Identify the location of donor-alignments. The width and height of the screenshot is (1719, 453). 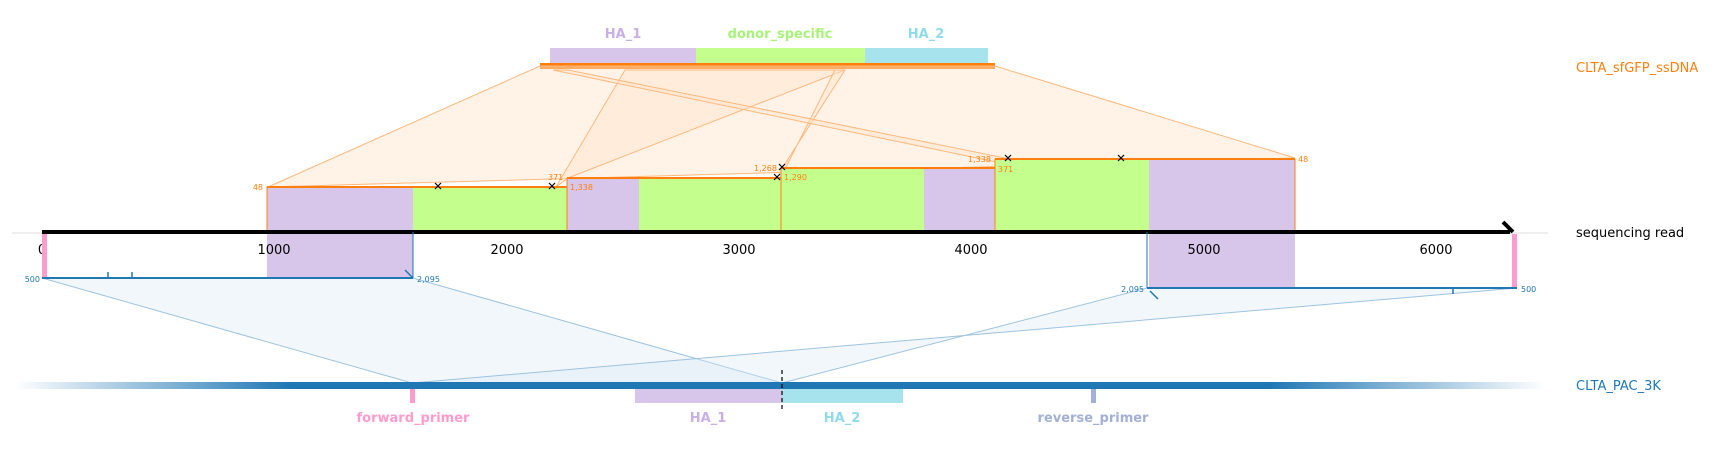
(781, 195).